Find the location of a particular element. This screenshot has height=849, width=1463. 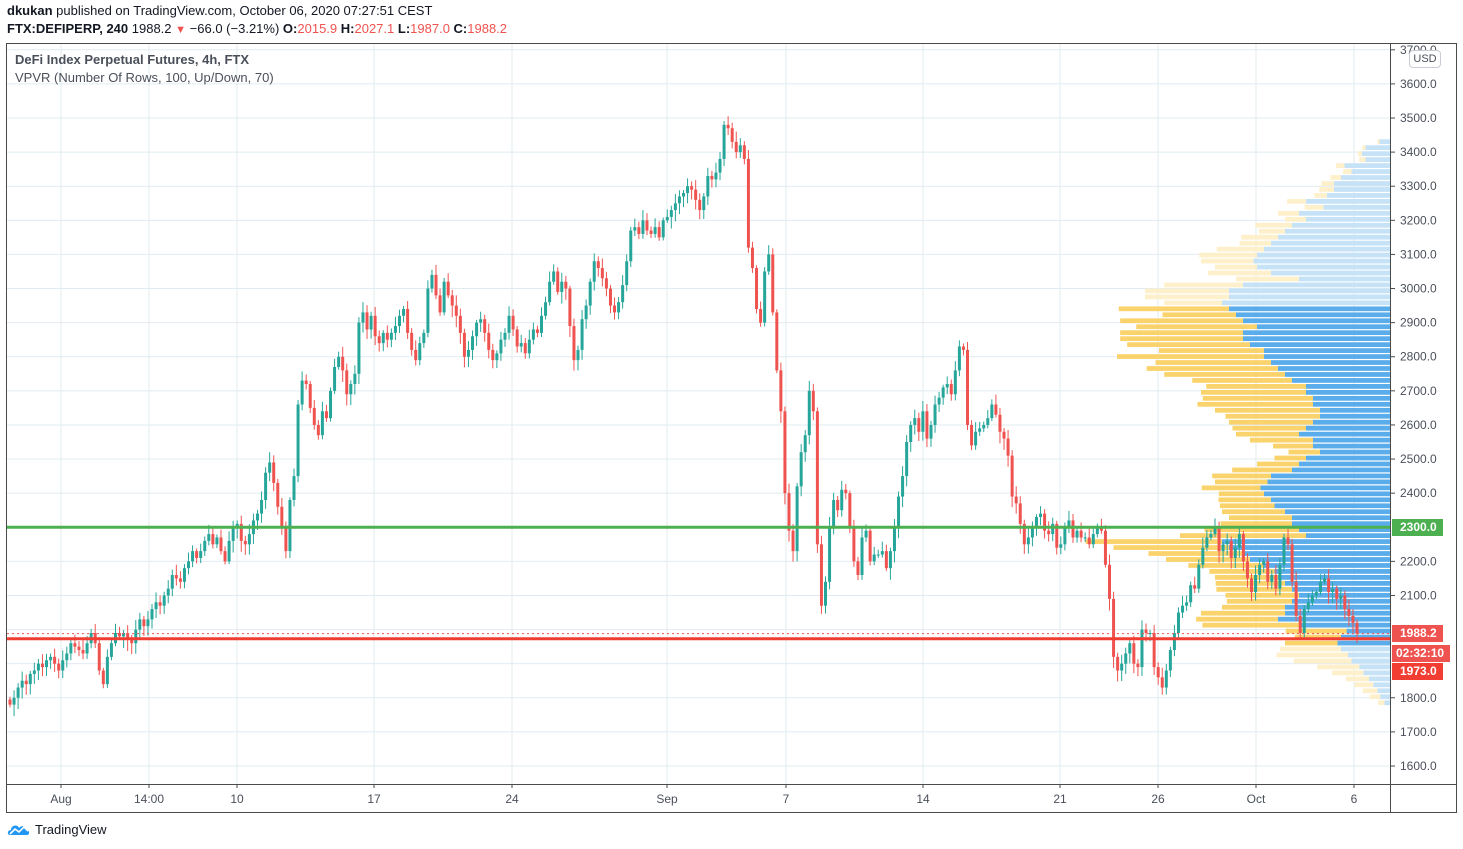

currency-button: USD is located at coordinates (1425, 59).